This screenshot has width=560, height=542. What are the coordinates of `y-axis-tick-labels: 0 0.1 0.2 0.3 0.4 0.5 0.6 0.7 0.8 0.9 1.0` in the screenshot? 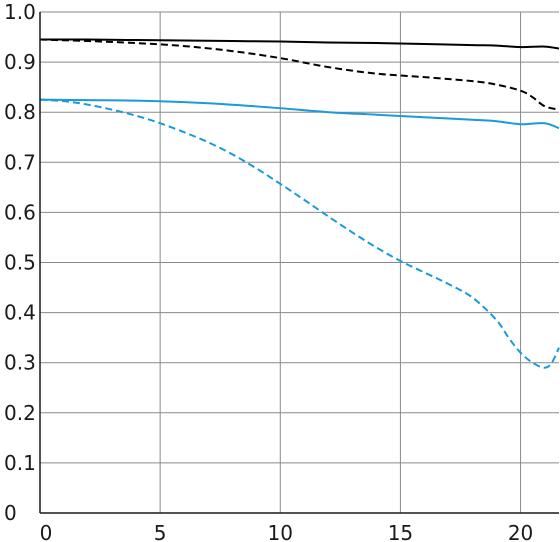 It's located at (20, 262).